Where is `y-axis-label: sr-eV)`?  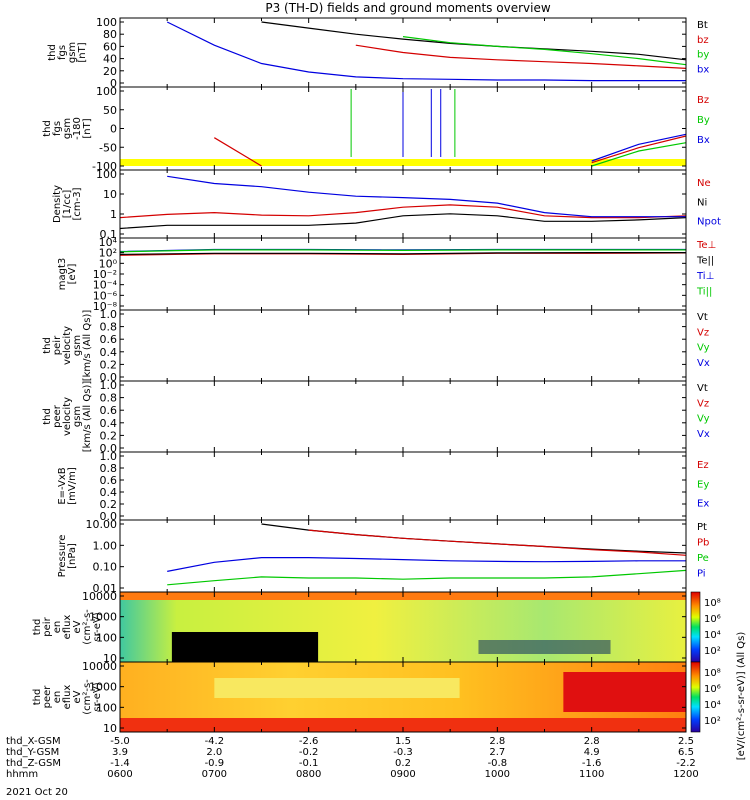
y-axis-label: sr-eV) is located at coordinates (97, 696).